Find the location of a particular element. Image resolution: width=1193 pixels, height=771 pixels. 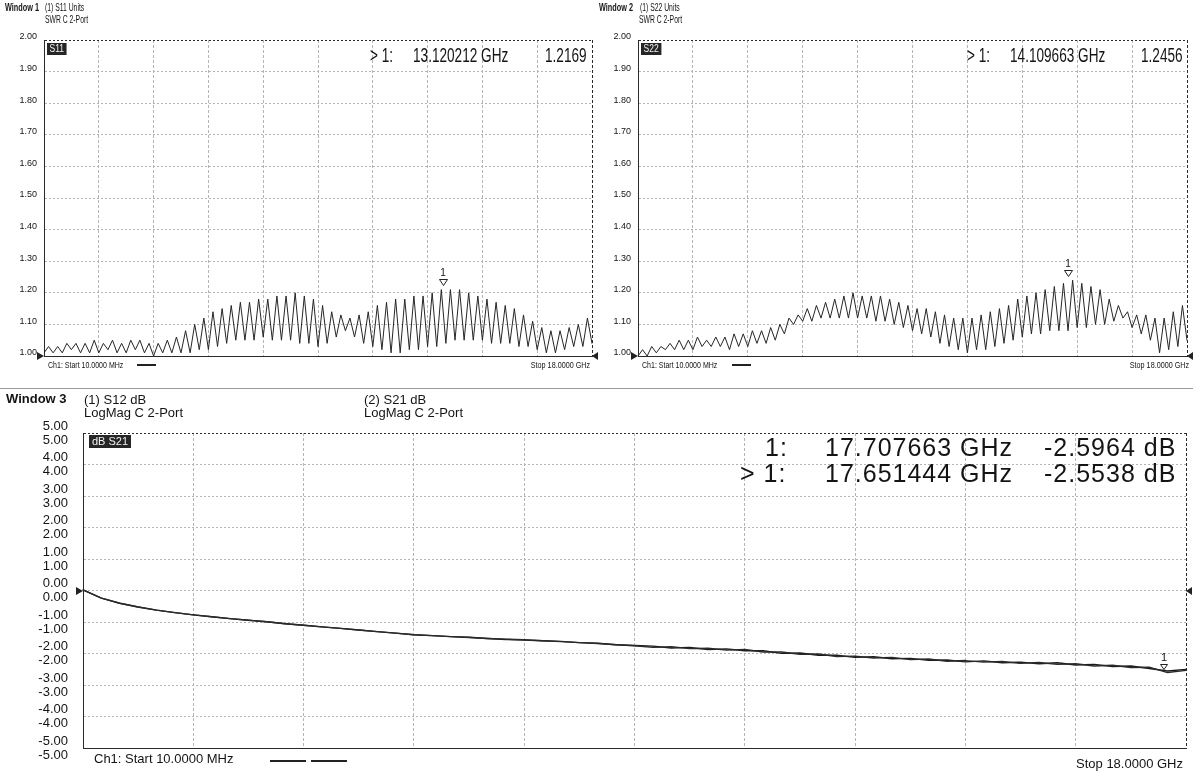

annotation: 1: is located at coordinates (776, 447).